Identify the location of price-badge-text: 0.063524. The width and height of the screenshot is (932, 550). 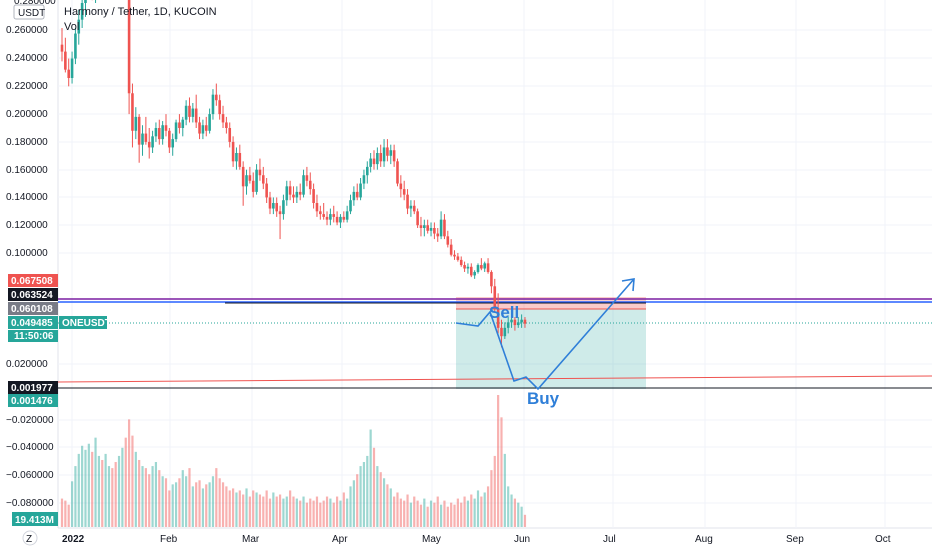
(32, 295).